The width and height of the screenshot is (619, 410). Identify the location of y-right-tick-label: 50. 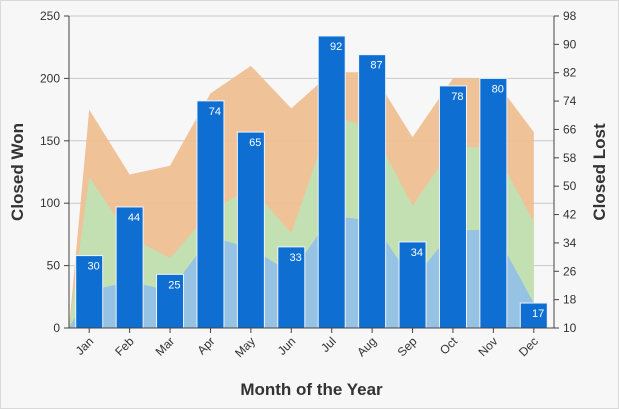
(570, 186).